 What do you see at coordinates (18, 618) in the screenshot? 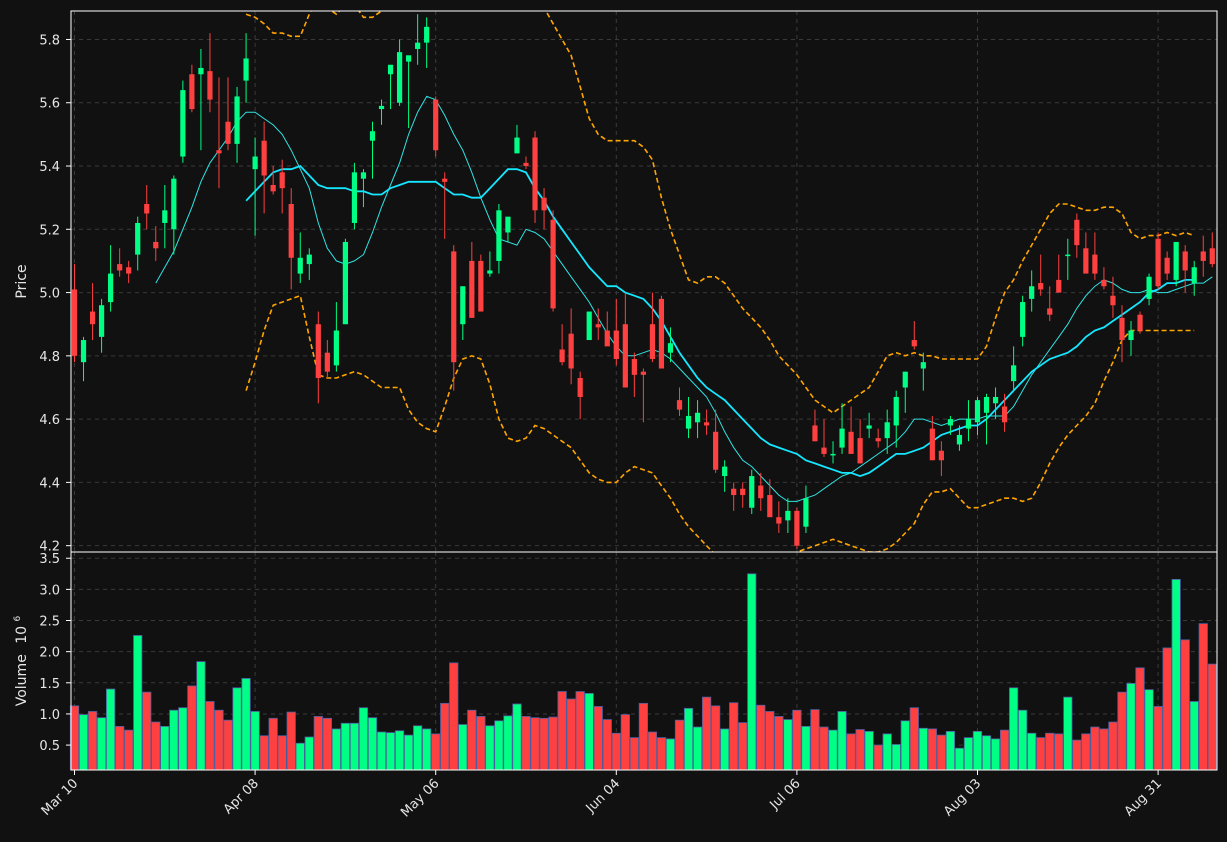
I see `volume-axis-title-power: 6` at bounding box center [18, 618].